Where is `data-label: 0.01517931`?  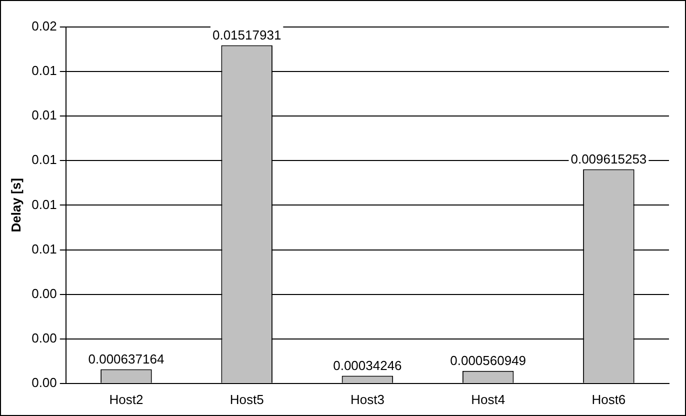
data-label: 0.01517931 is located at coordinates (247, 34).